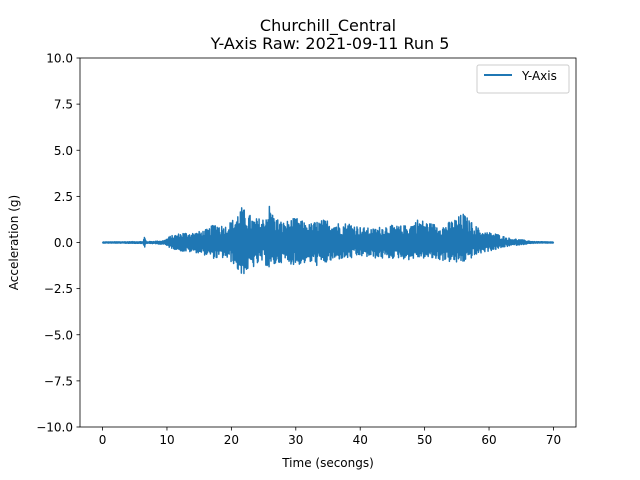 The height and width of the screenshot is (480, 640). I want to click on series-line-y-axis, so click(328, 240).